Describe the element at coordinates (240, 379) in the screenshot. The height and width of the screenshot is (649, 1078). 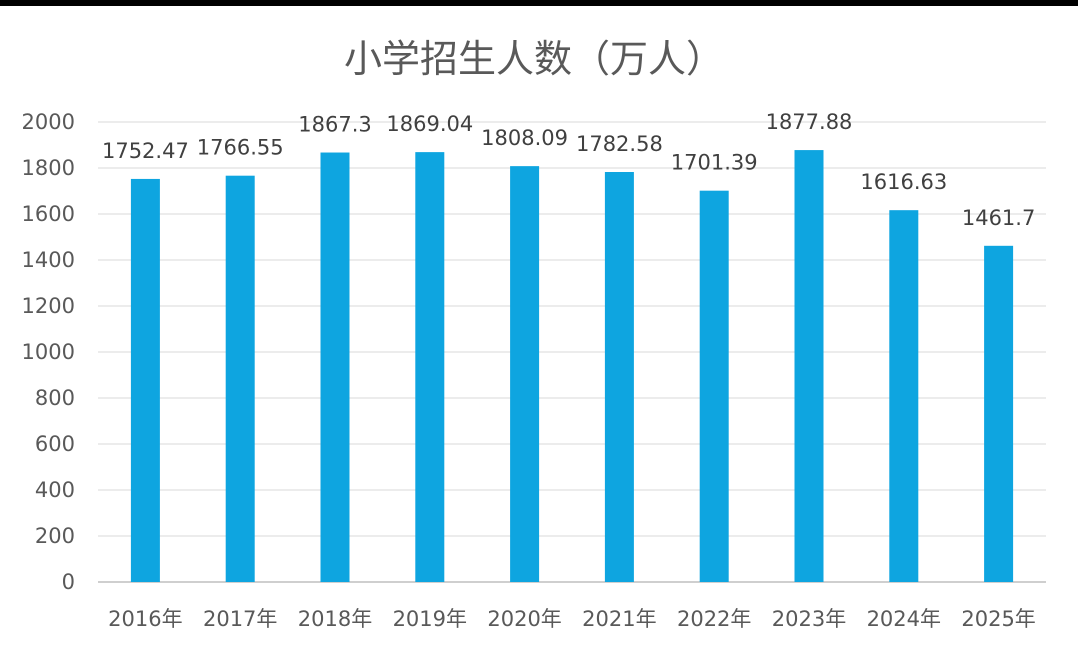
I see `bar-2017年` at that location.